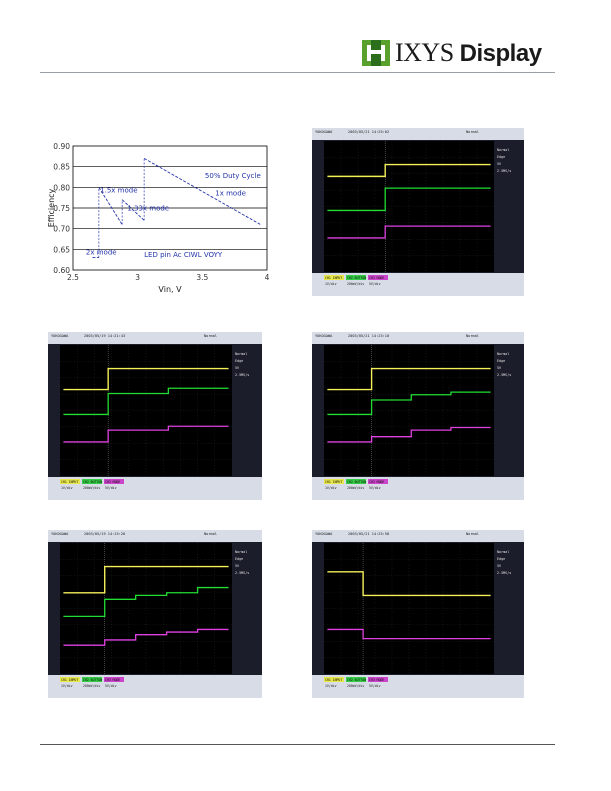 Image resolution: width=611 pixels, height=791 pixels. I want to click on scope-timestamp: 2003/05/19 14:21:43, so click(104, 336).